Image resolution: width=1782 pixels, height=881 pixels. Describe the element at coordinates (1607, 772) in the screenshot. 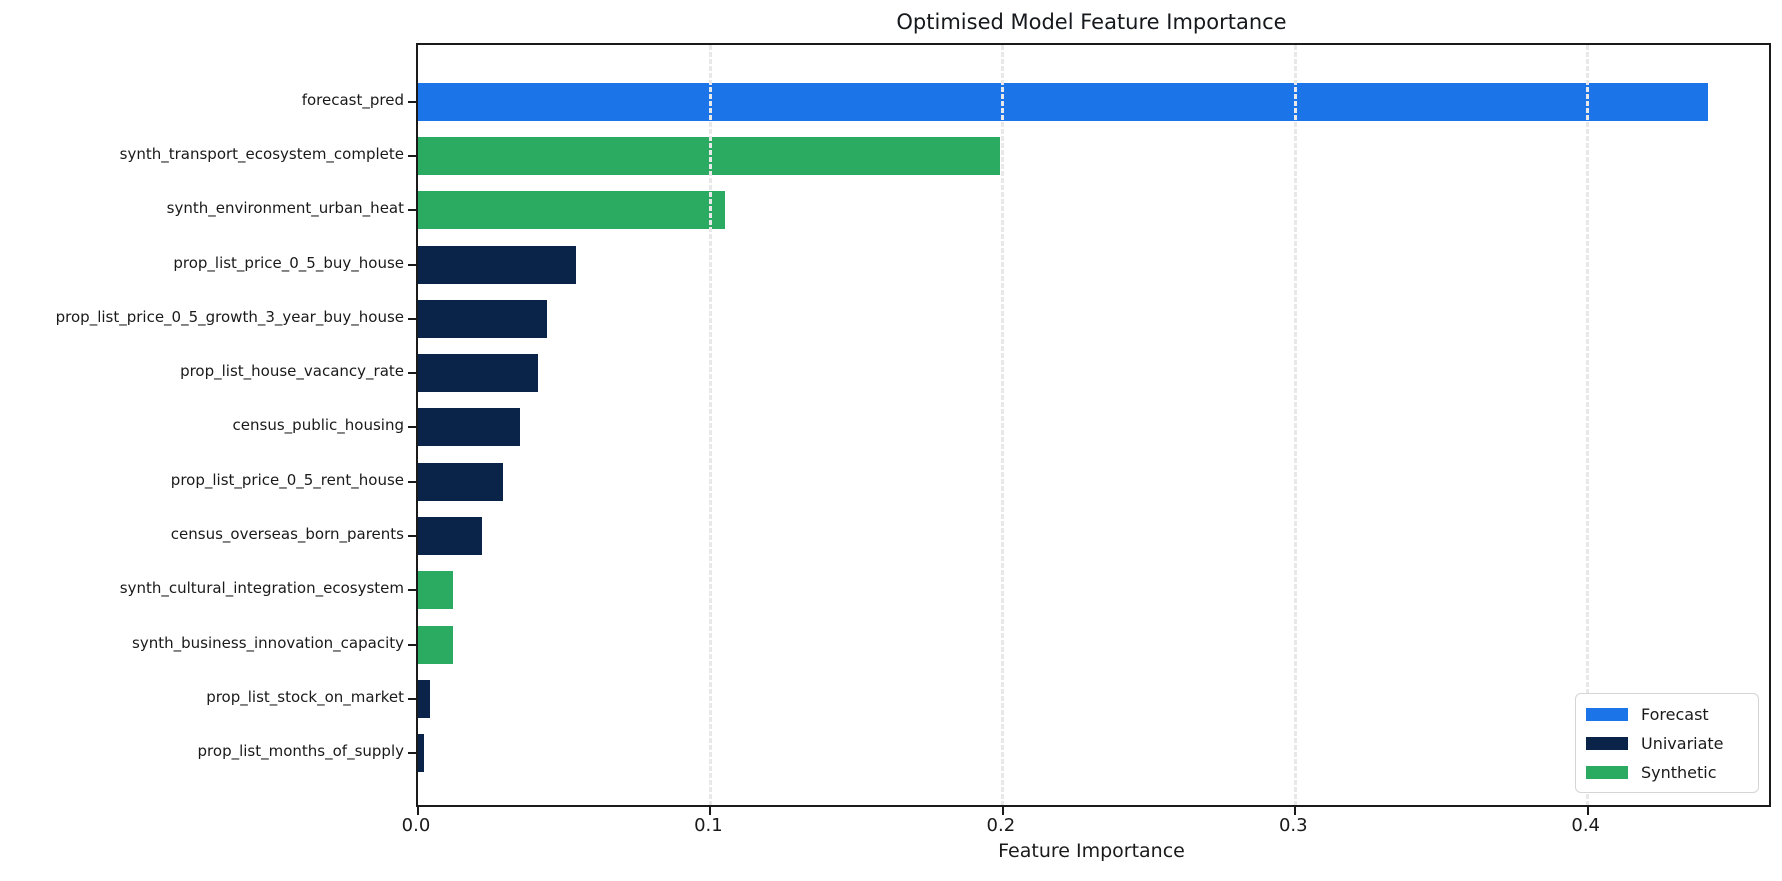

I see `synthetic-swatch-icon` at that location.